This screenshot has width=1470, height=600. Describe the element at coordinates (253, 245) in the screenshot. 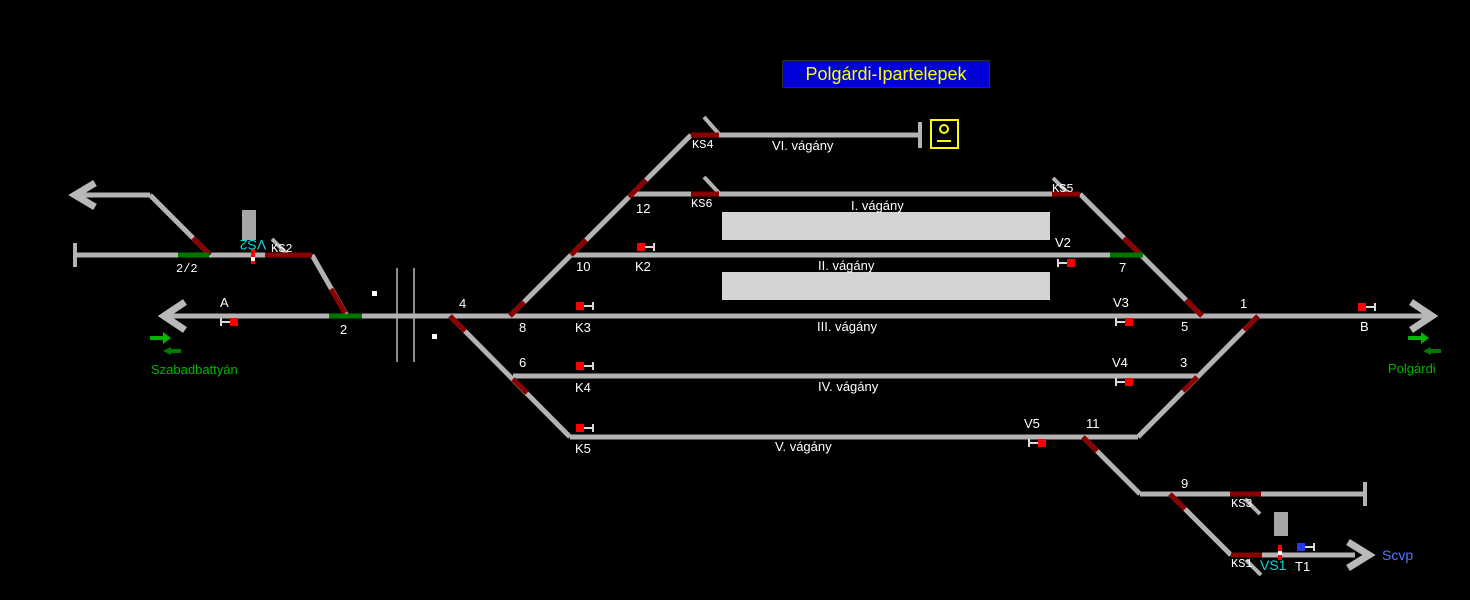

I see `label-signal-vs2: VS2` at that location.